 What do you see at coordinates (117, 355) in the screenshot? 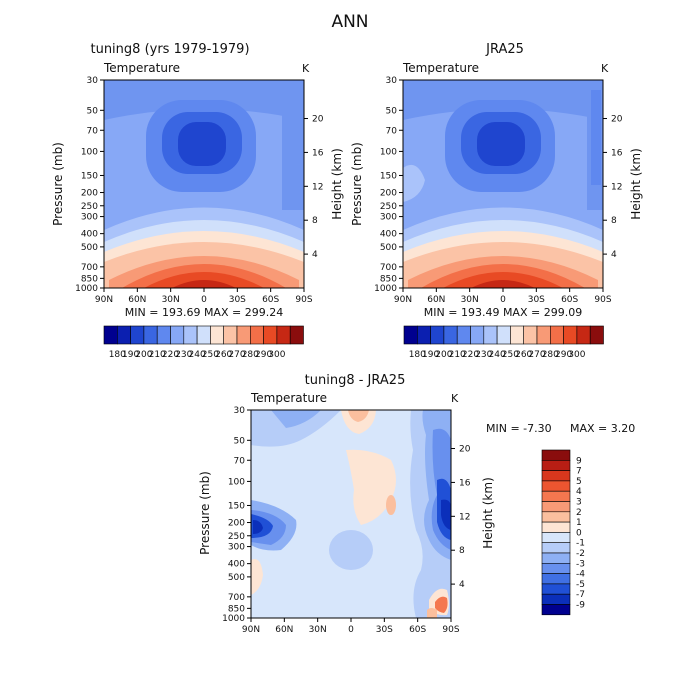
I see `colorbar-label: 180` at bounding box center [117, 355].